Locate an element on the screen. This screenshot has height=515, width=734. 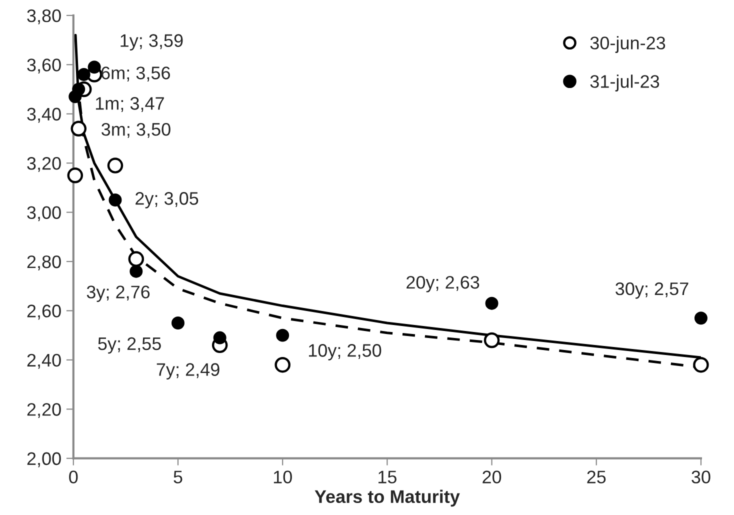
y-tick-label: 3,40 is located at coordinates (44, 115).